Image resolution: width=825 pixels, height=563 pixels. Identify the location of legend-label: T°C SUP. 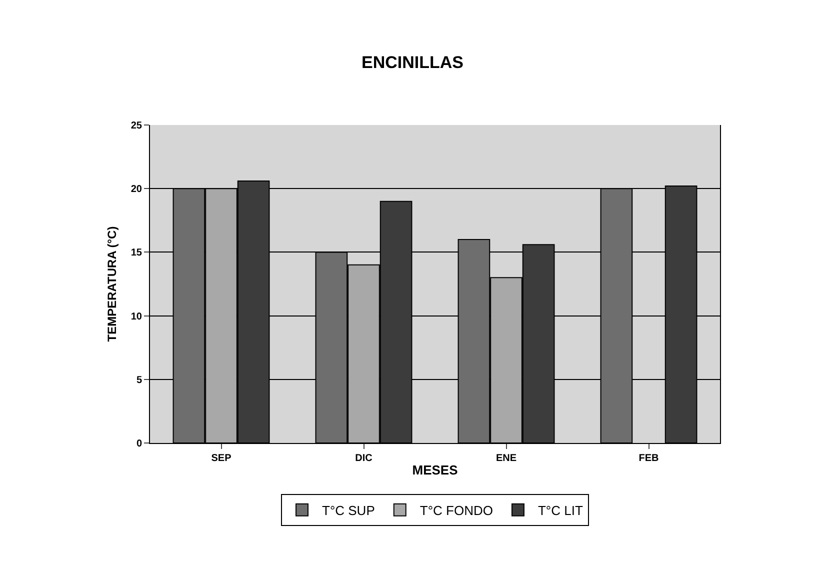
(348, 510).